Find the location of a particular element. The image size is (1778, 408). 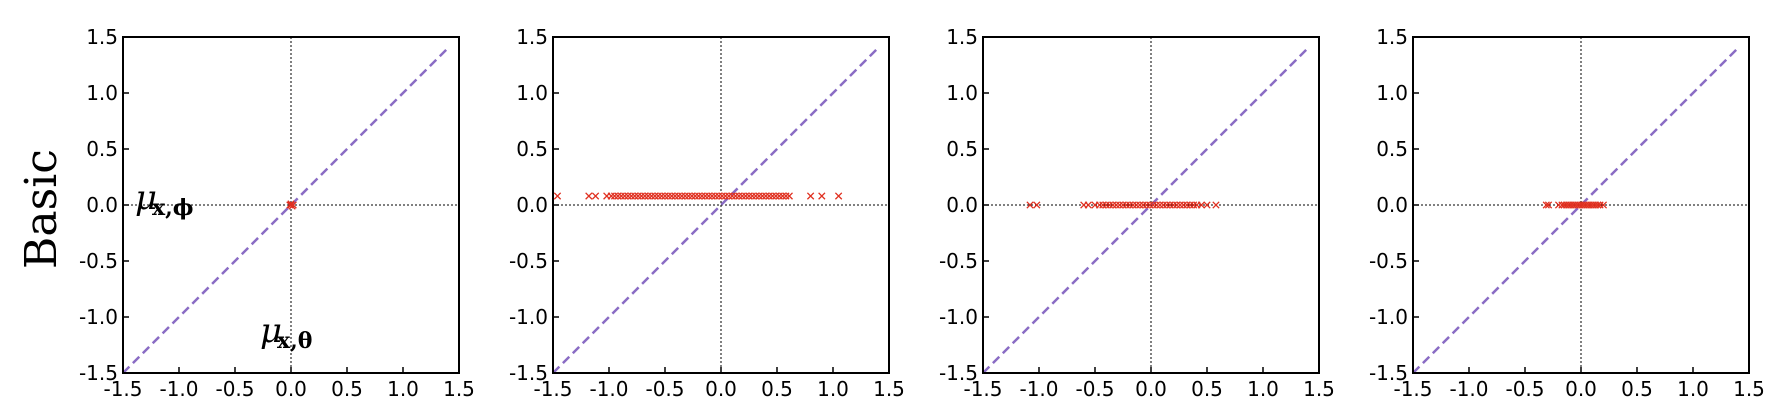

y-annotation-subscript: x,ϕ is located at coordinates (173, 208).